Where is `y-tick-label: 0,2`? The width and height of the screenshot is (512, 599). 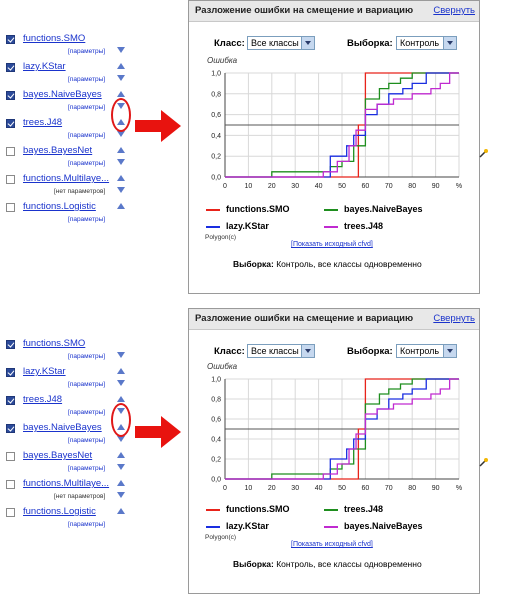 y-tick-label: 0,2 is located at coordinates (216, 157).